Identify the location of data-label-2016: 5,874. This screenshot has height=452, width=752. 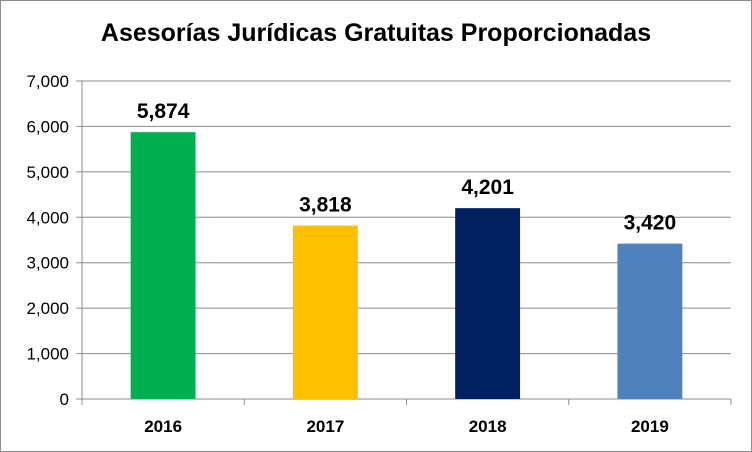
(163, 111).